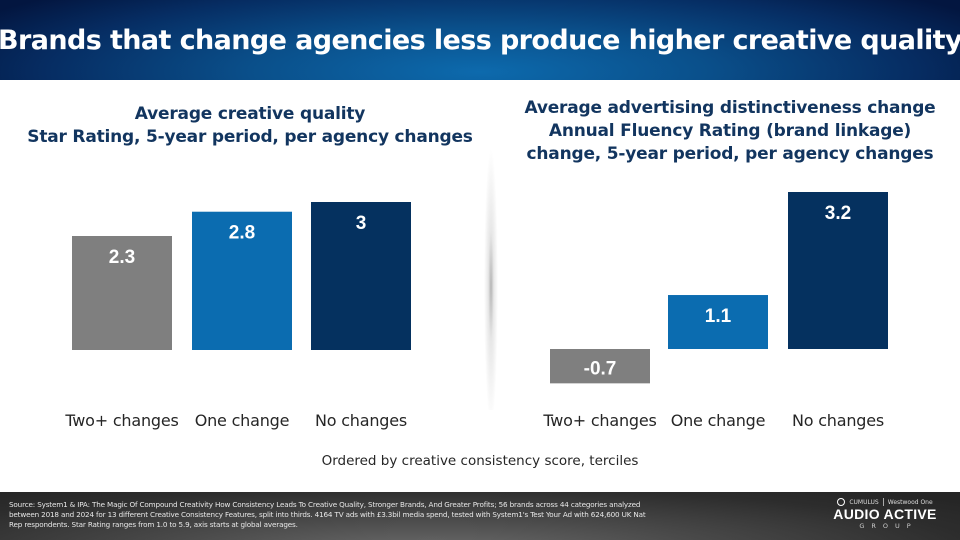 Image resolution: width=960 pixels, height=540 pixels. What do you see at coordinates (888, 526) in the screenshot?
I see `logo-sub-text: GROUP` at bounding box center [888, 526].